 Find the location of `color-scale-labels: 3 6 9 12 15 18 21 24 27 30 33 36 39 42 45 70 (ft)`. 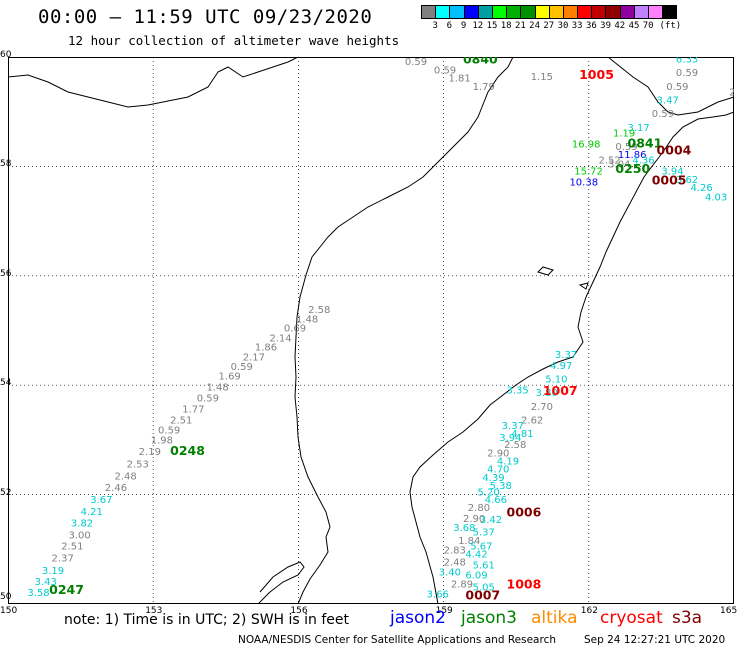

color-scale-labels: 3 6 9 12 15 18 21 24 27 30 33 36 39 42 45 70 (ft) is located at coordinates (580, 27).